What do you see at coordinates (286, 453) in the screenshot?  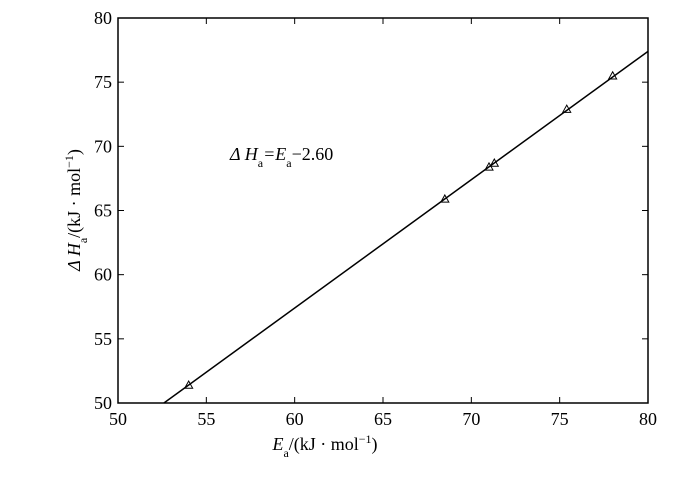 I see `x-axis-label-part: a` at bounding box center [286, 453].